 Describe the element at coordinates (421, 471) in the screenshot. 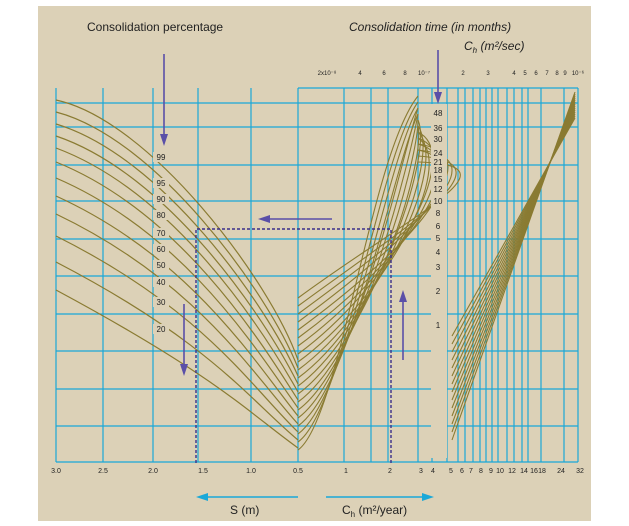

I see `bottom-axis-label: 3` at that location.